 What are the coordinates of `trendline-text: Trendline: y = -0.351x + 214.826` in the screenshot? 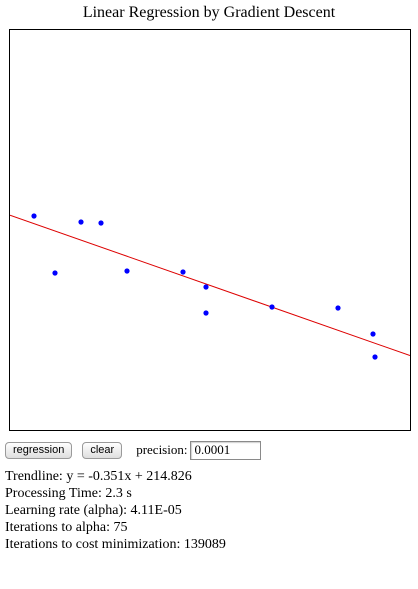 It's located at (98, 476).